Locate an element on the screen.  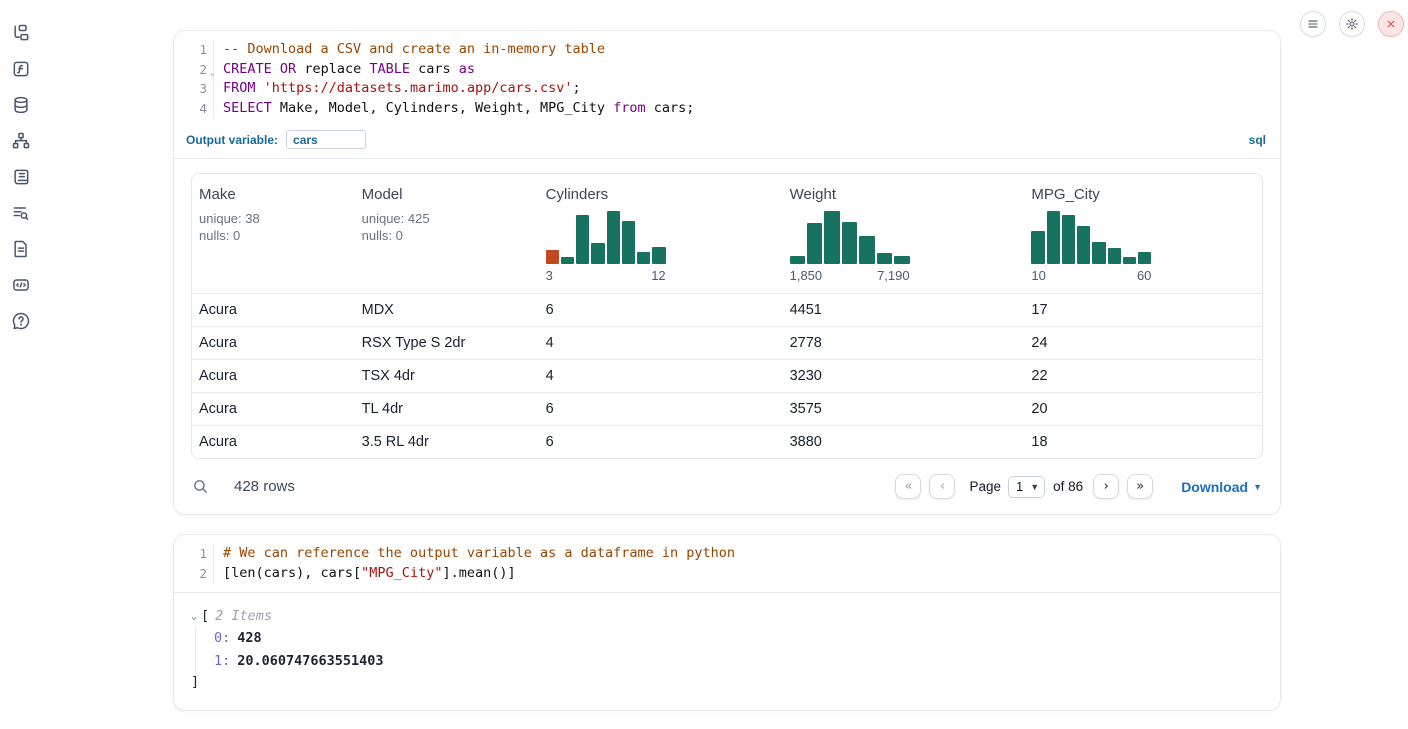
last-page-button: » is located at coordinates (1140, 486).